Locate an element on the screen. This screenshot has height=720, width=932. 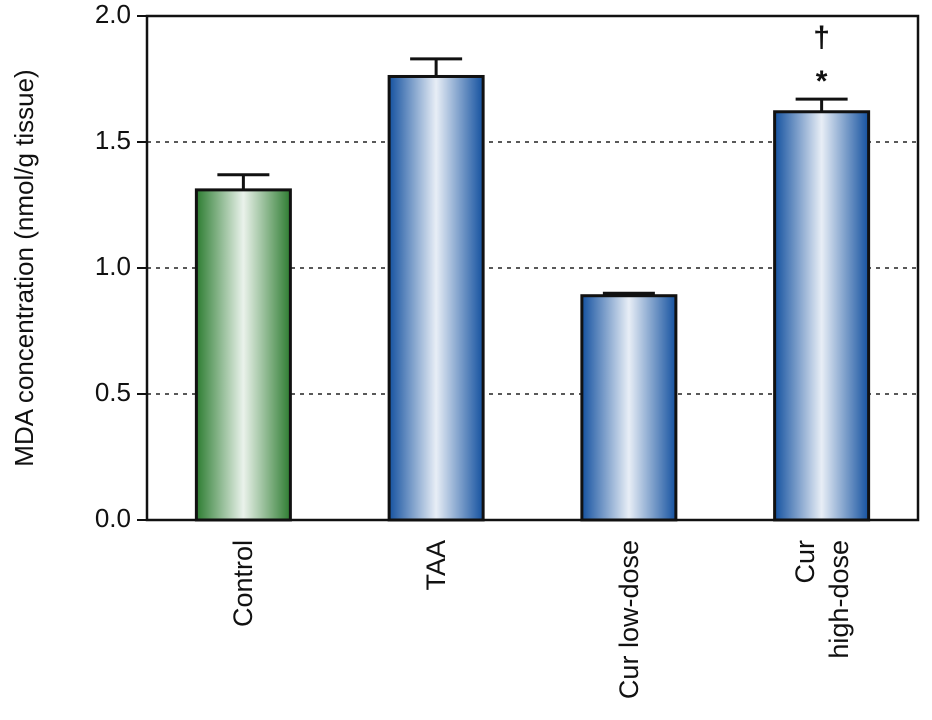
y-tick-label: 1.0 is located at coordinates (113, 266).